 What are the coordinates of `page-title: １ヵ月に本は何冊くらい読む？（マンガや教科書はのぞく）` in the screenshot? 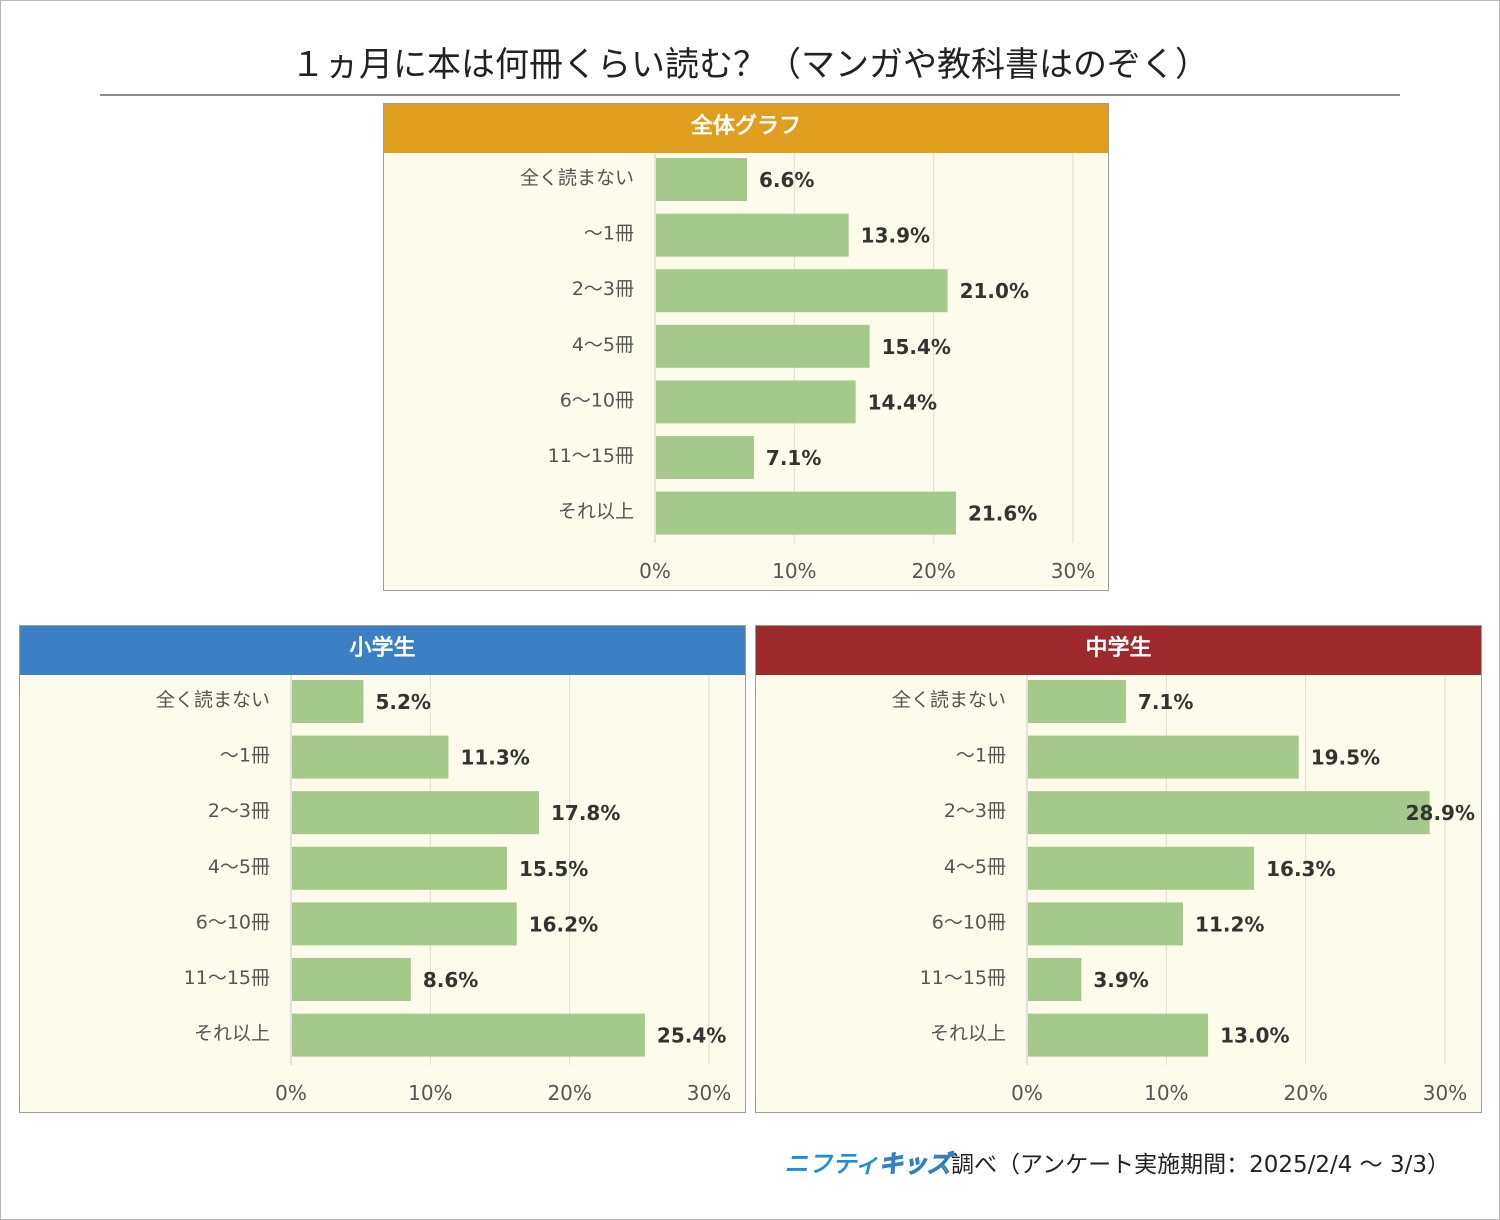 It's located at (750, 67).